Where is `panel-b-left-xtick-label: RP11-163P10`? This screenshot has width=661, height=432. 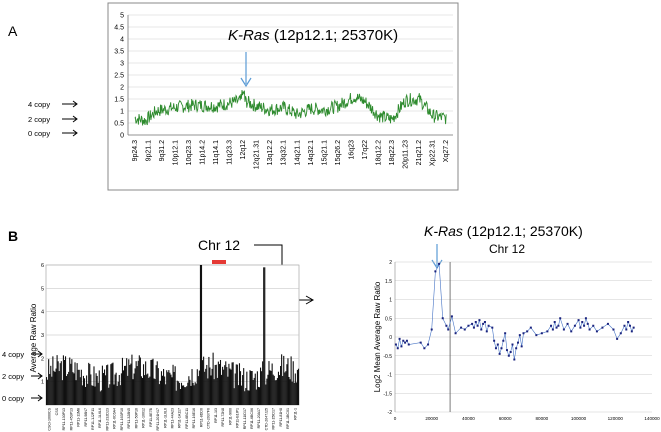
panel-b-left-xtick-label: RP11-163P10 is located at coordinates (122, 419).